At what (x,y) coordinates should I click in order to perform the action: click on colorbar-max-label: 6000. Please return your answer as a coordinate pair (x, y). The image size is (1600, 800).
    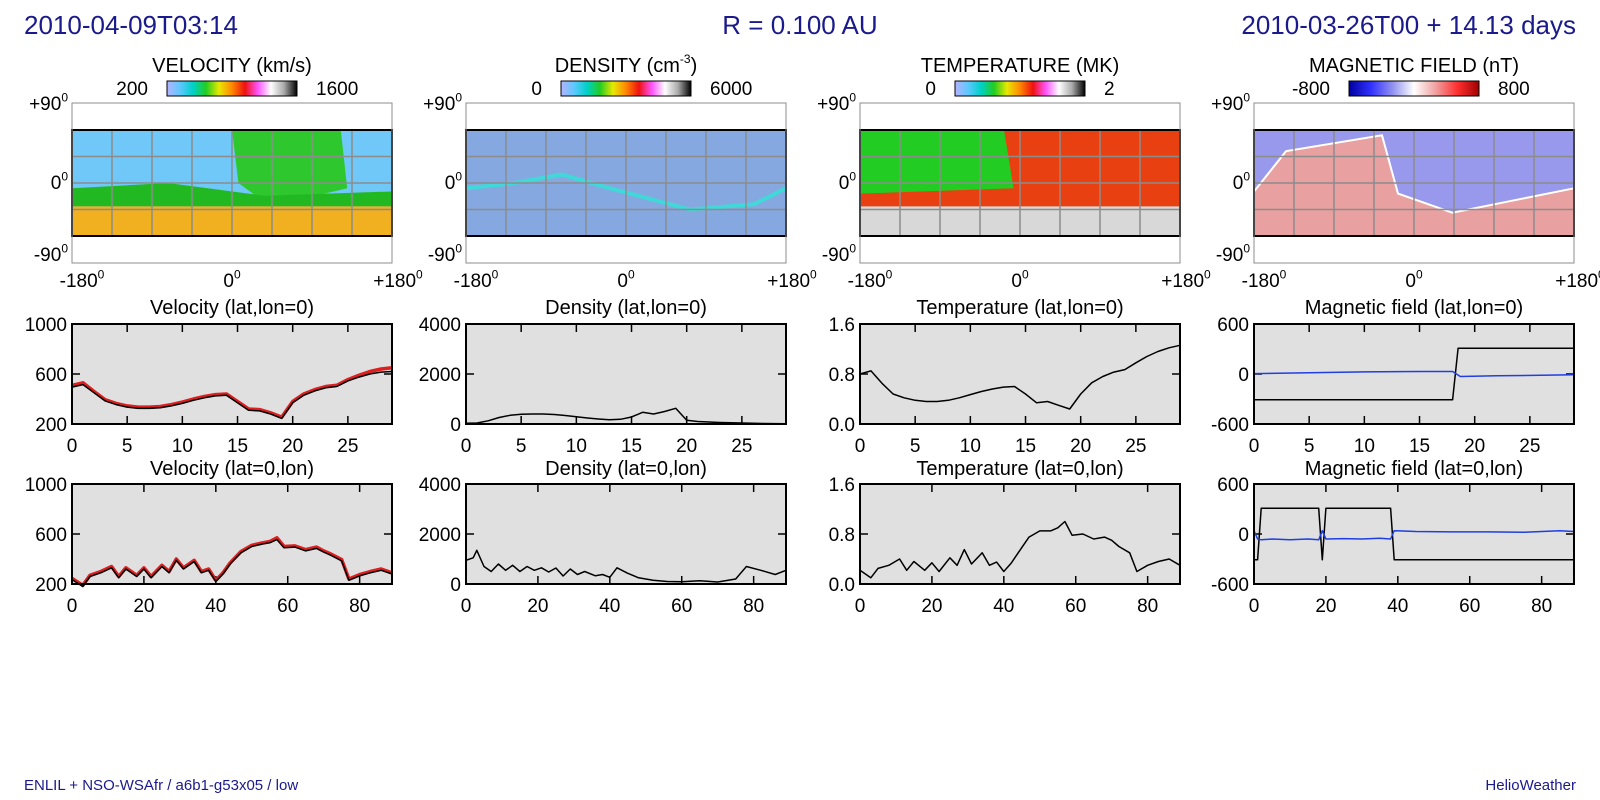
    Looking at the image, I should click on (731, 89).